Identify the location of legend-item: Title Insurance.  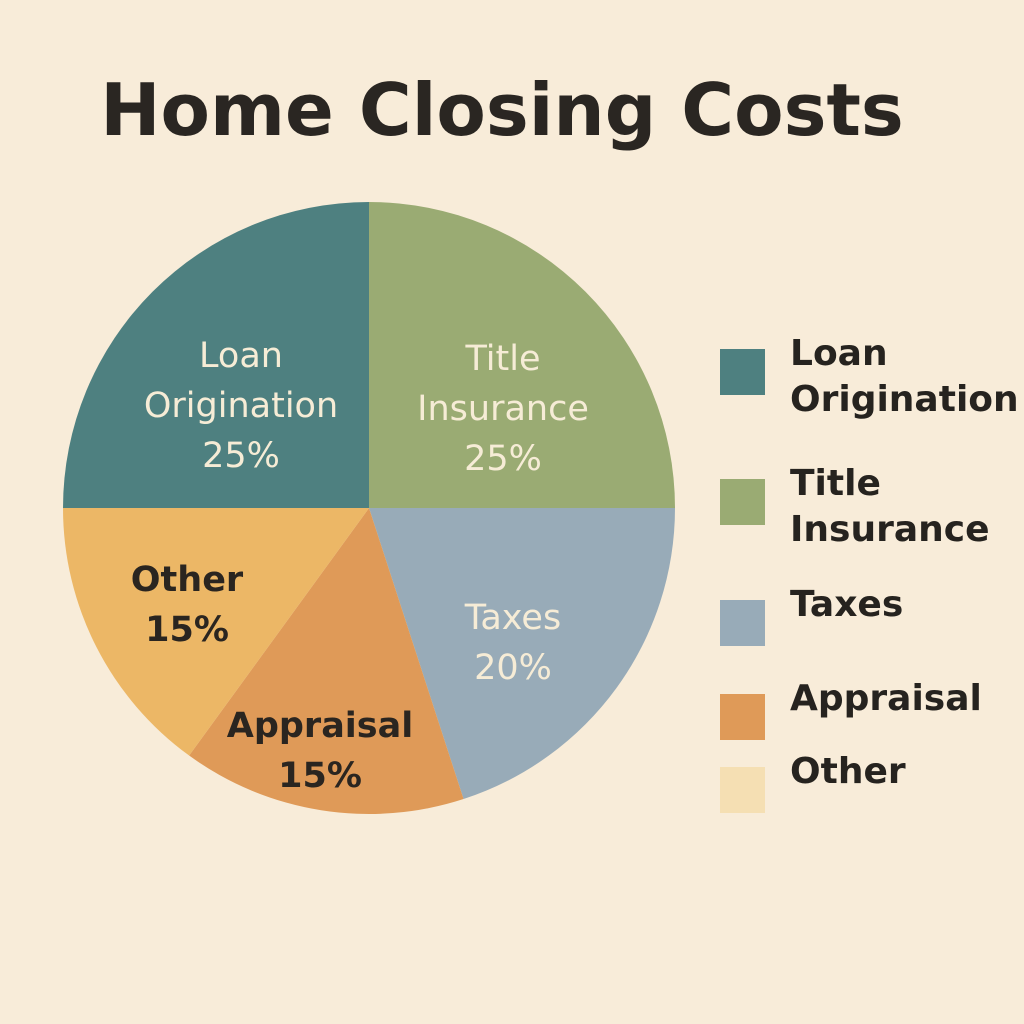
(855, 506).